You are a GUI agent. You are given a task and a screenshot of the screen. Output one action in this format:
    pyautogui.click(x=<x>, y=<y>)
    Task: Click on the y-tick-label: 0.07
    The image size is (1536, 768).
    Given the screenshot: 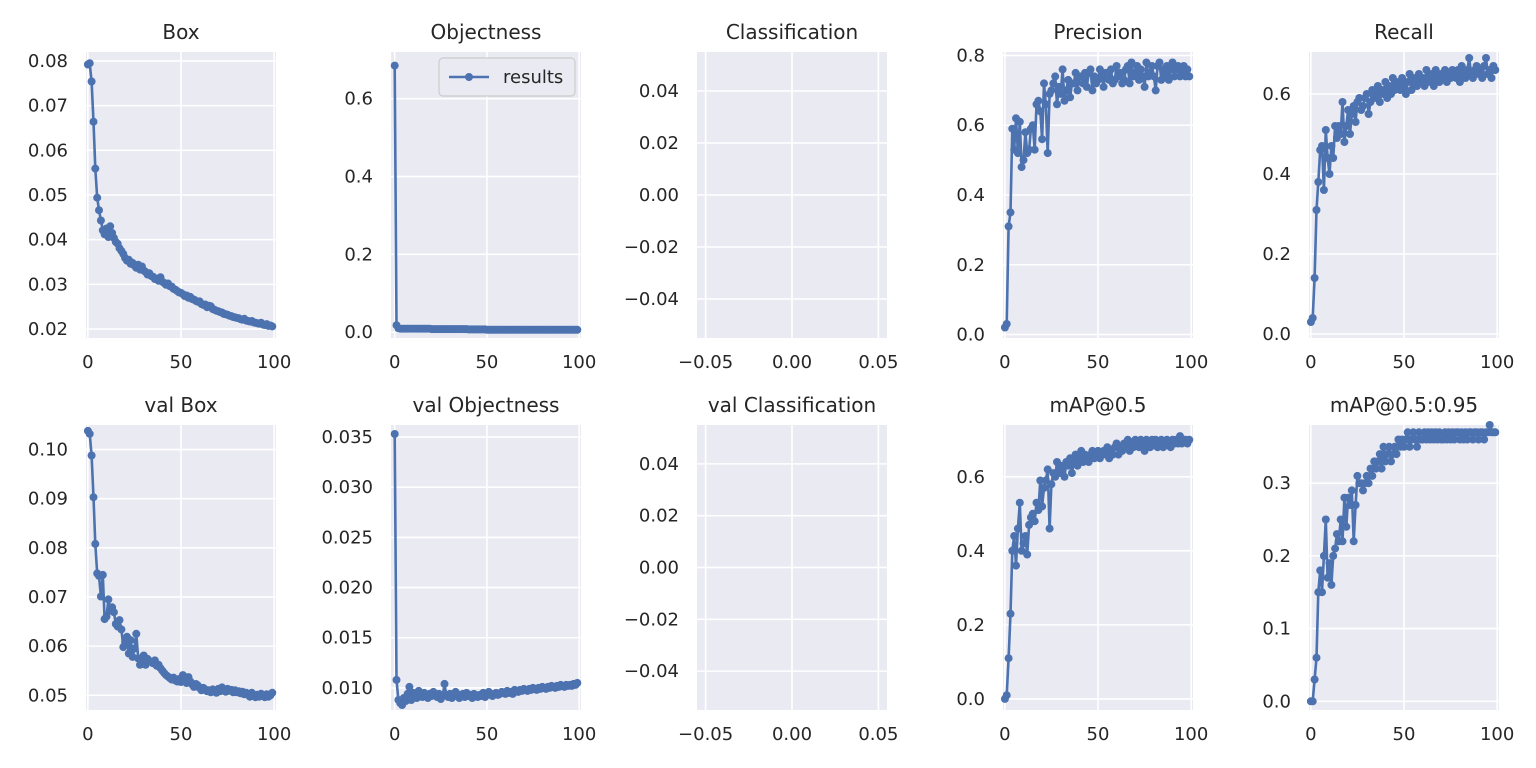 What is the action you would take?
    pyautogui.click(x=48, y=106)
    